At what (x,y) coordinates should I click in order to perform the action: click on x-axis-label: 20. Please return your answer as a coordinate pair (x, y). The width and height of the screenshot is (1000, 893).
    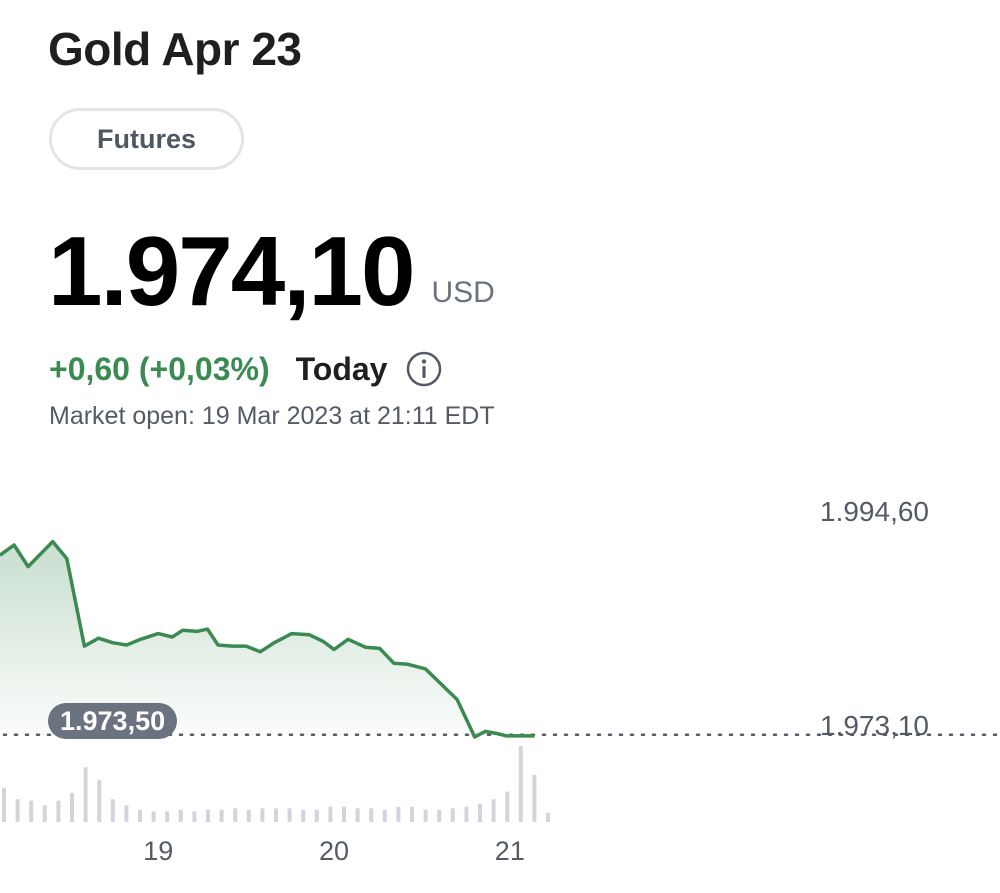
    Looking at the image, I should click on (334, 851).